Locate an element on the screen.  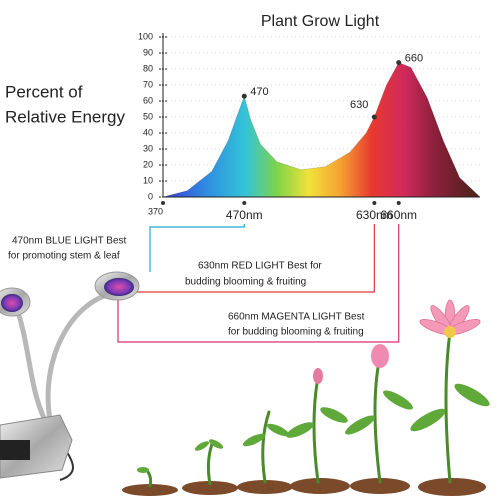
callout-text: 660nm MAGENTA LIGHT Best is located at coordinates (296, 317).